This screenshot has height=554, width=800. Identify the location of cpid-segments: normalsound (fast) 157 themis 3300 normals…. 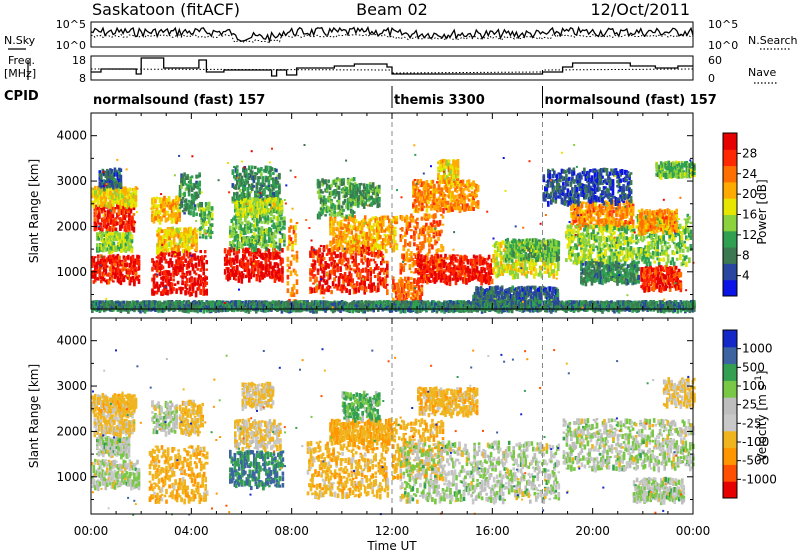
(405, 97).